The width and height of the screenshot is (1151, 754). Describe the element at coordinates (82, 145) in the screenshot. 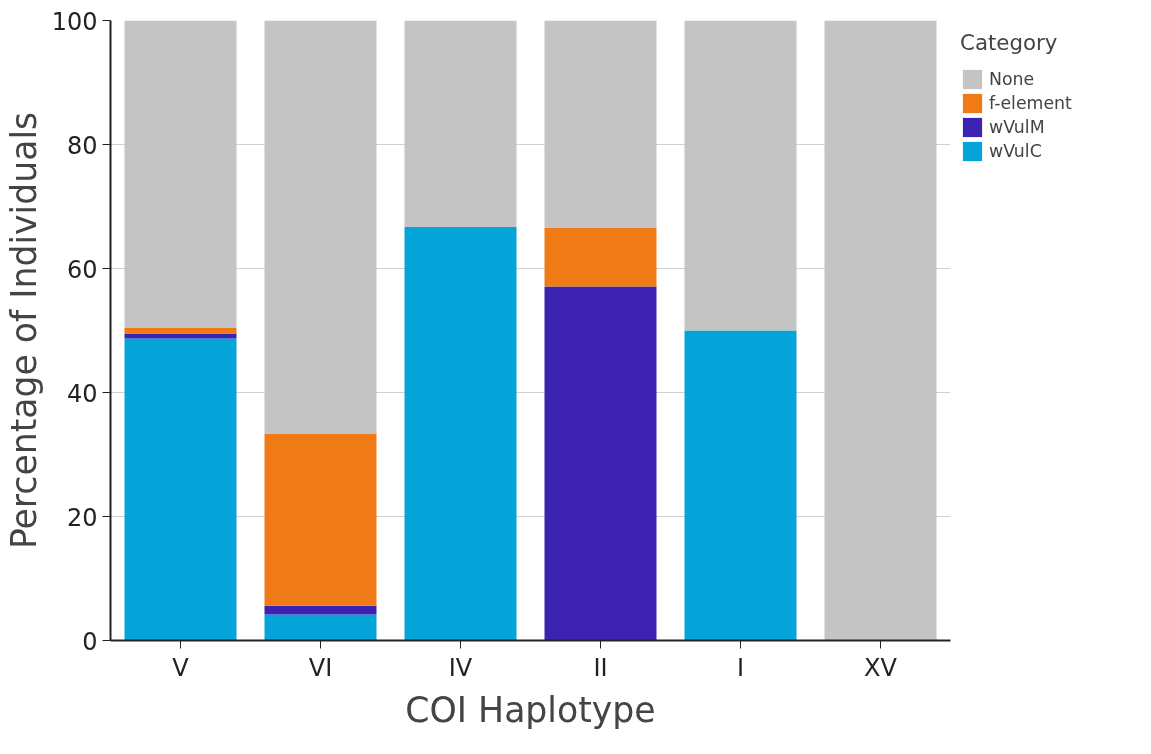

I see `y-tick-label: 80` at that location.